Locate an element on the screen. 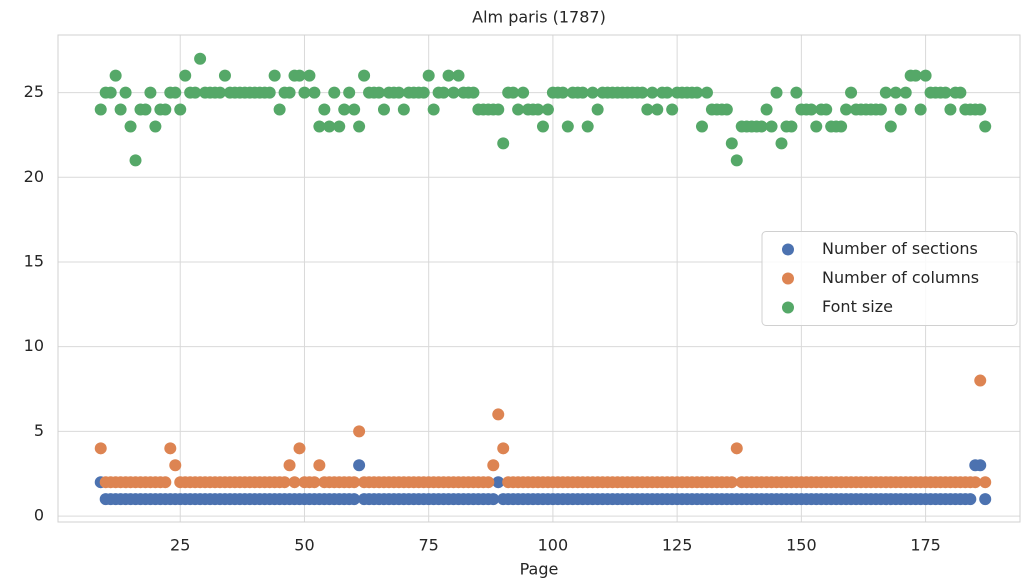 The height and width of the screenshot is (580, 1023). x-tick-label: 175 is located at coordinates (925, 545).